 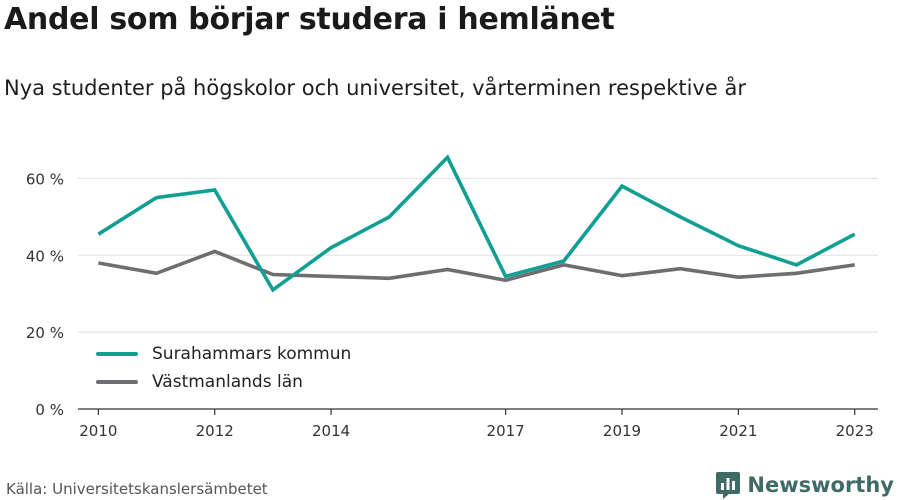 I want to click on legend-label-series-1: Västmanlands län, so click(x=227, y=382).